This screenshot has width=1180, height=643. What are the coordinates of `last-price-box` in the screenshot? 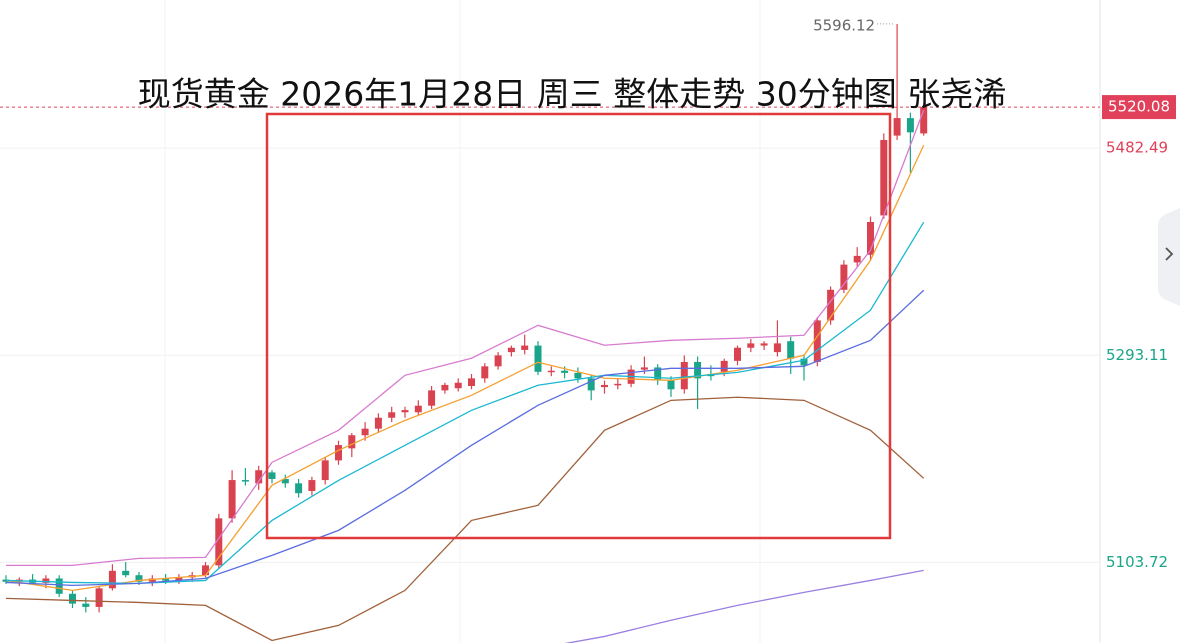 It's located at (1139, 107).